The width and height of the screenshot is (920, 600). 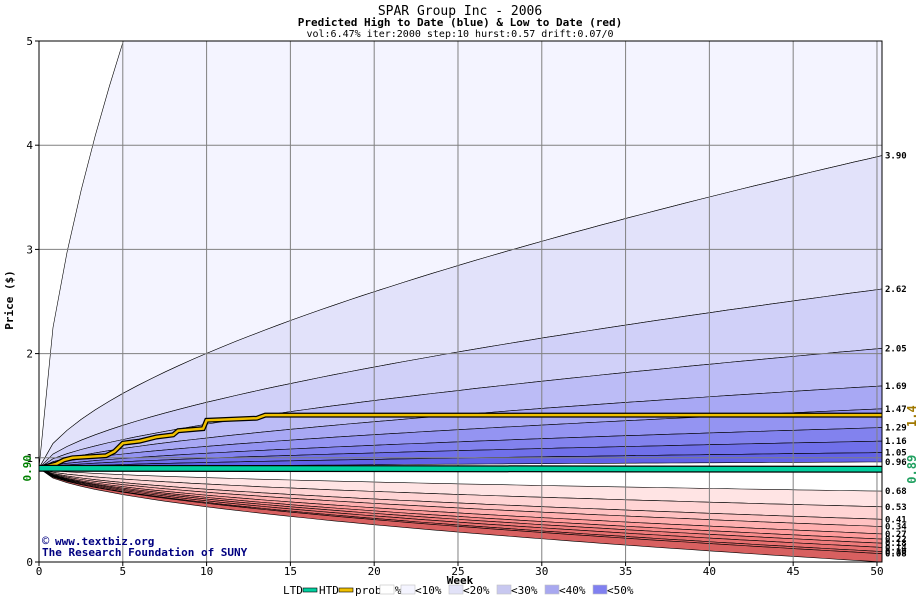 I want to click on legend-prob-text: prob:0%, so click(x=378, y=590).